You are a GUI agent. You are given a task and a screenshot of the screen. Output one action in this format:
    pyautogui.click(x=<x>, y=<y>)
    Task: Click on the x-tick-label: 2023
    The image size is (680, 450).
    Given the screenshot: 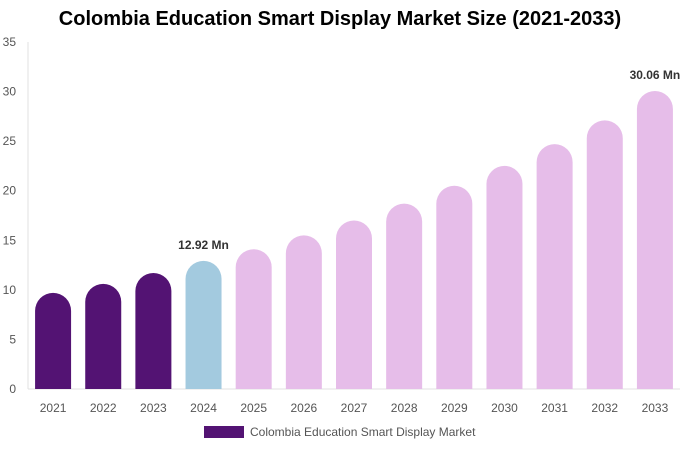 What is the action you would take?
    pyautogui.click(x=153, y=408)
    